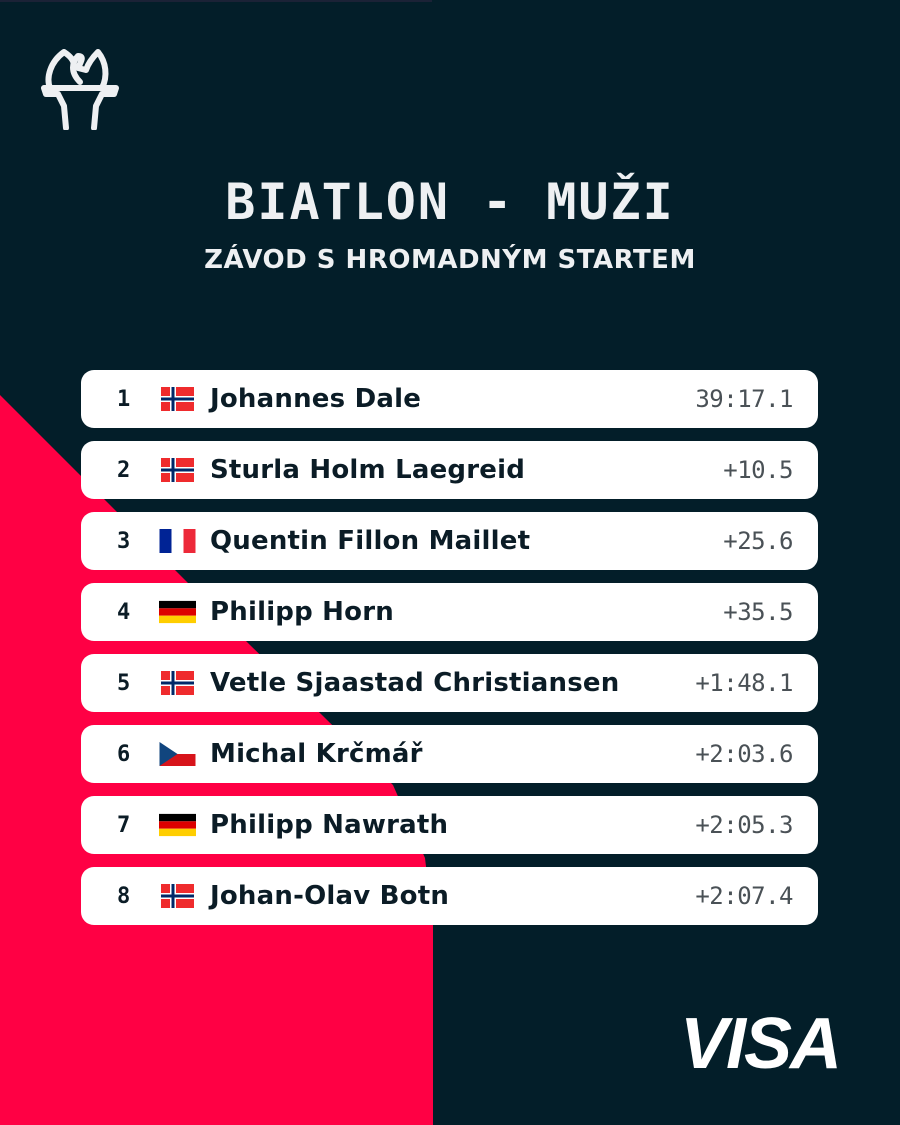 The width and height of the screenshot is (900, 1125). What do you see at coordinates (744, 754) in the screenshot?
I see `result-time: +2:03.6` at bounding box center [744, 754].